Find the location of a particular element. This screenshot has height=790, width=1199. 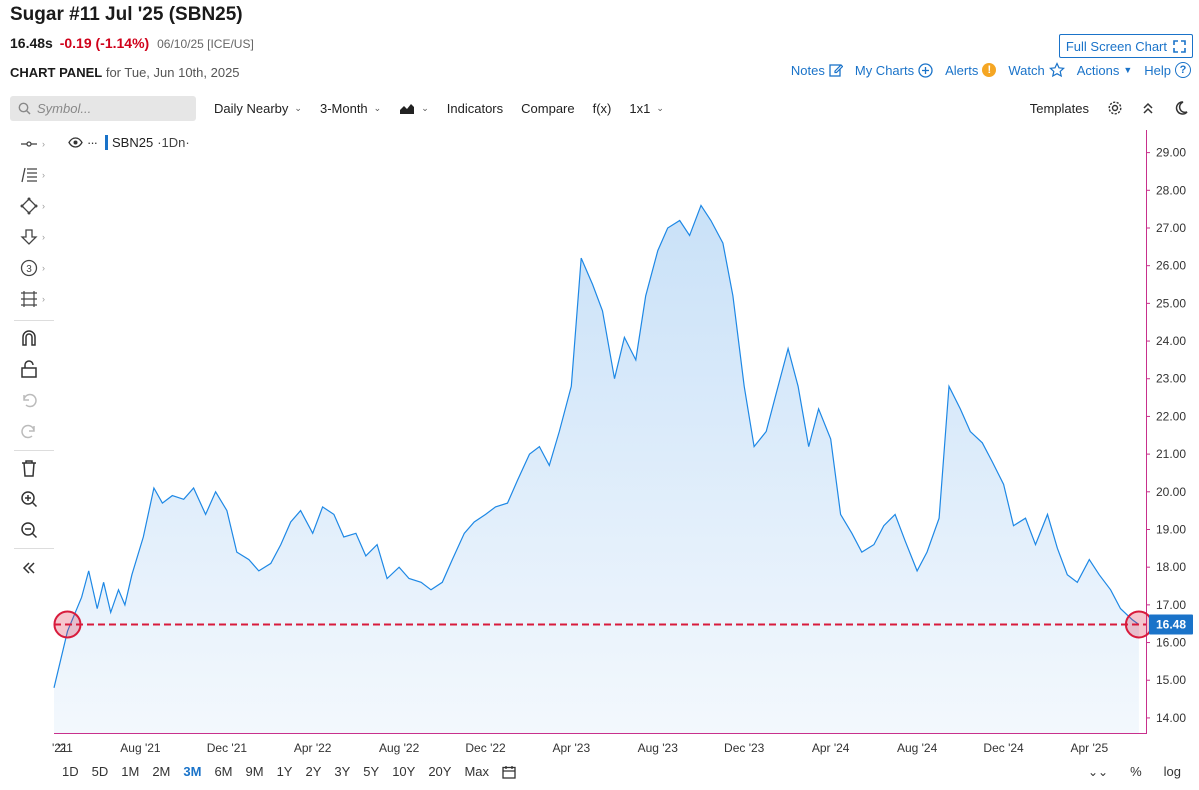

line-tool: › is located at coordinates (34, 144).